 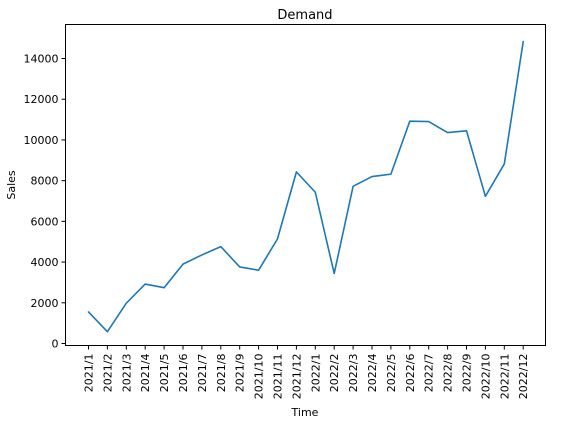 What do you see at coordinates (485, 377) in the screenshot?
I see `x-tick-label: 2022/10` at bounding box center [485, 377].